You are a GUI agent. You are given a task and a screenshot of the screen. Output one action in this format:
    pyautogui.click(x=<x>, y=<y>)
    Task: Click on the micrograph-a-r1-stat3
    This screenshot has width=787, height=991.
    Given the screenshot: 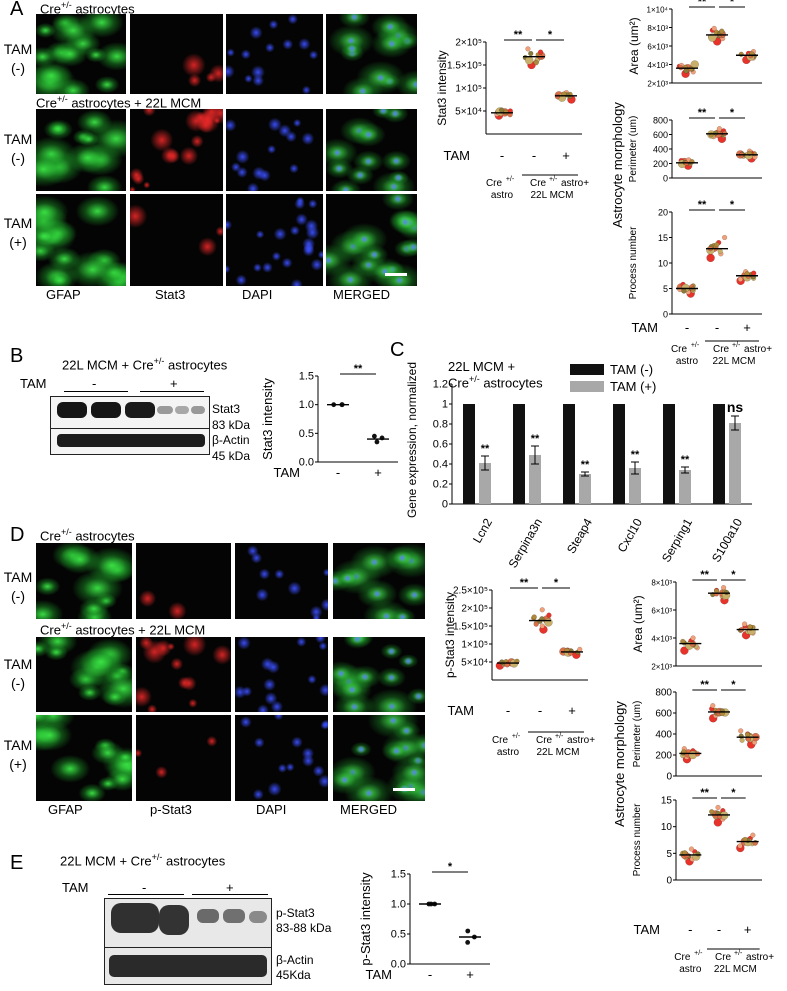 What is the action you would take?
    pyautogui.click(x=176, y=54)
    